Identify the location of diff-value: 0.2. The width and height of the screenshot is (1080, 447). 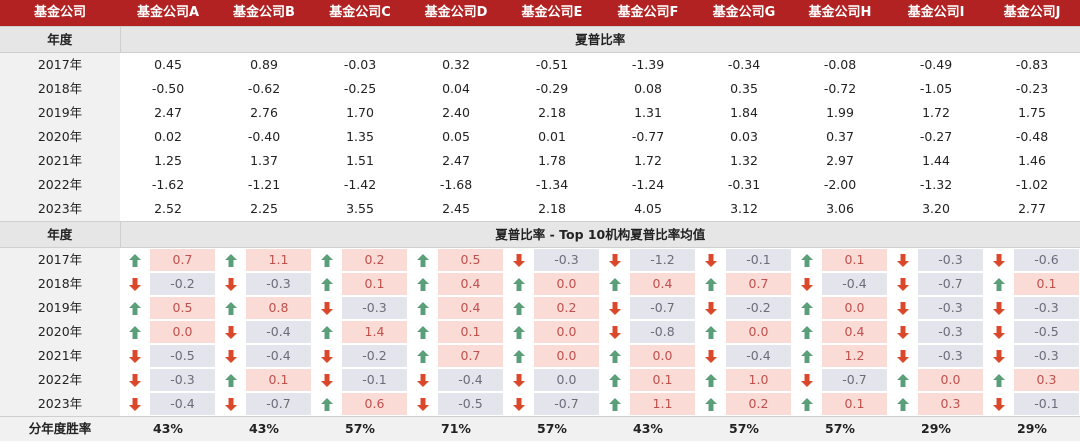
(758, 403).